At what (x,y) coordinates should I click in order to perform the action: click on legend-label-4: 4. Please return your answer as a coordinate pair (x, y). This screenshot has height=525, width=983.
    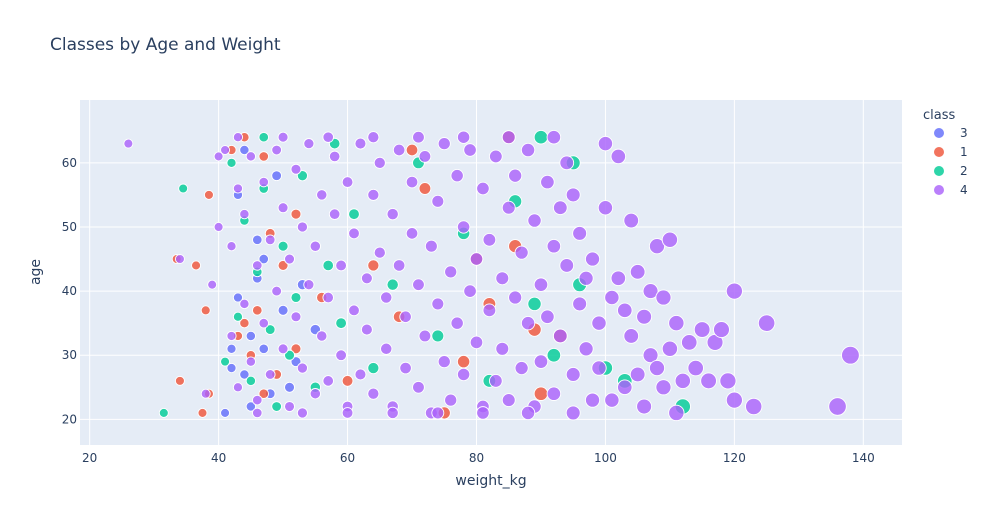
    Looking at the image, I should click on (964, 190).